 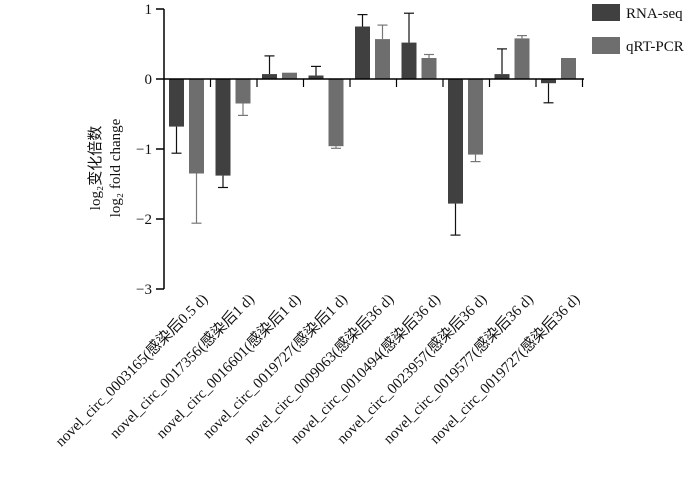 What do you see at coordinates (654, 14) in the screenshot?
I see `legend-label-1: RNA-seq` at bounding box center [654, 14].